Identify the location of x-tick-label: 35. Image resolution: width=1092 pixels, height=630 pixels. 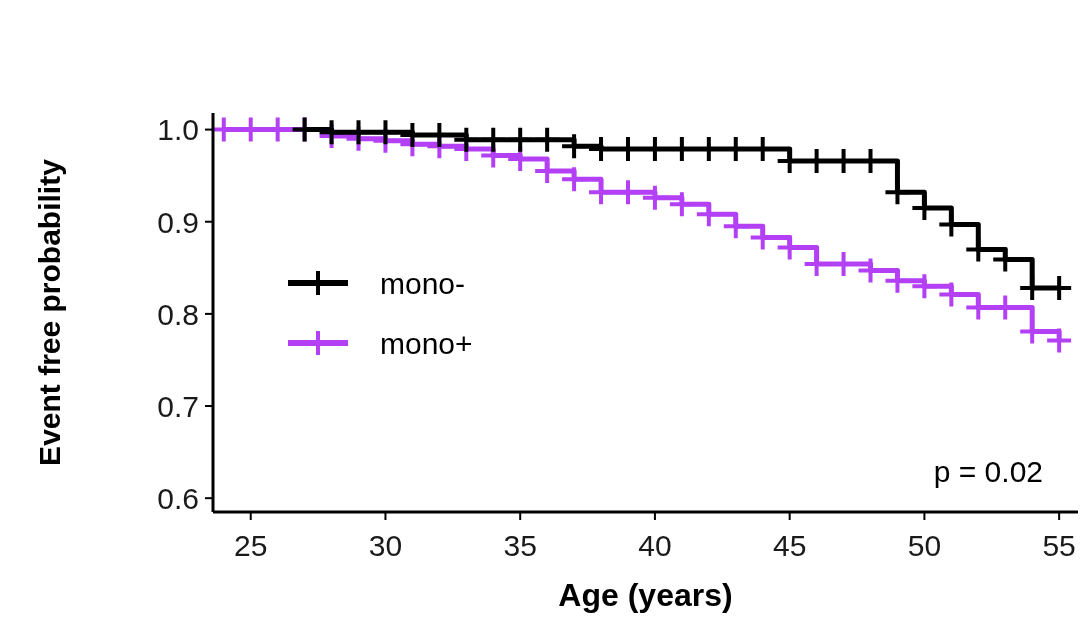
(520, 545).